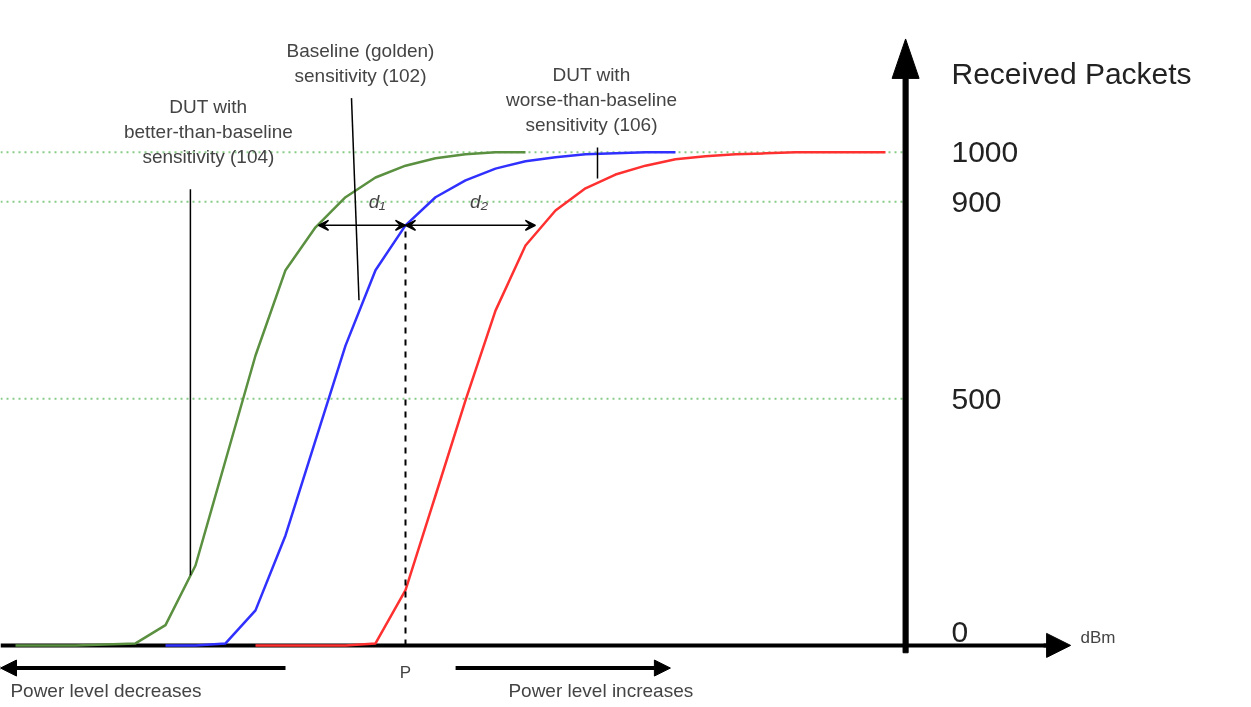 The width and height of the screenshot is (1251, 707). I want to click on y-tick-label: 900, so click(976, 201).